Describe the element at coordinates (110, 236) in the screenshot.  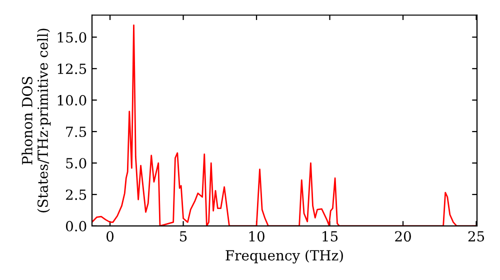
I see `x-tick-label: 0` at that location.